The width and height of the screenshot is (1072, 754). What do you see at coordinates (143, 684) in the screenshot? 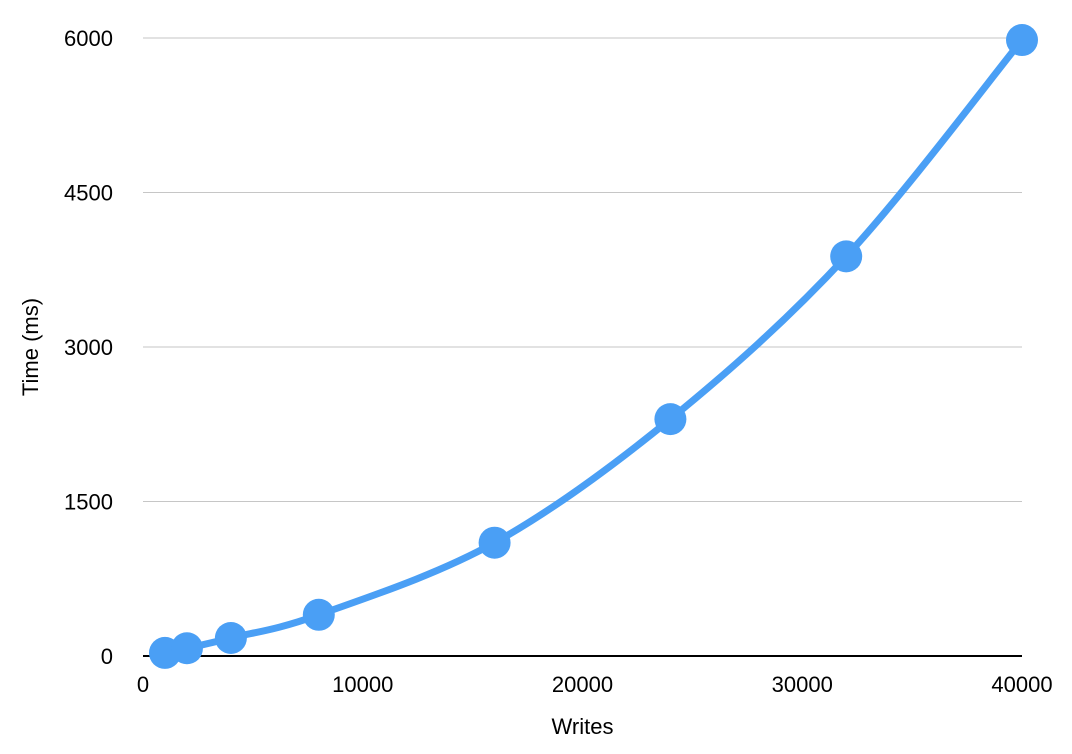
I see `x-tick-label: 0` at bounding box center [143, 684].